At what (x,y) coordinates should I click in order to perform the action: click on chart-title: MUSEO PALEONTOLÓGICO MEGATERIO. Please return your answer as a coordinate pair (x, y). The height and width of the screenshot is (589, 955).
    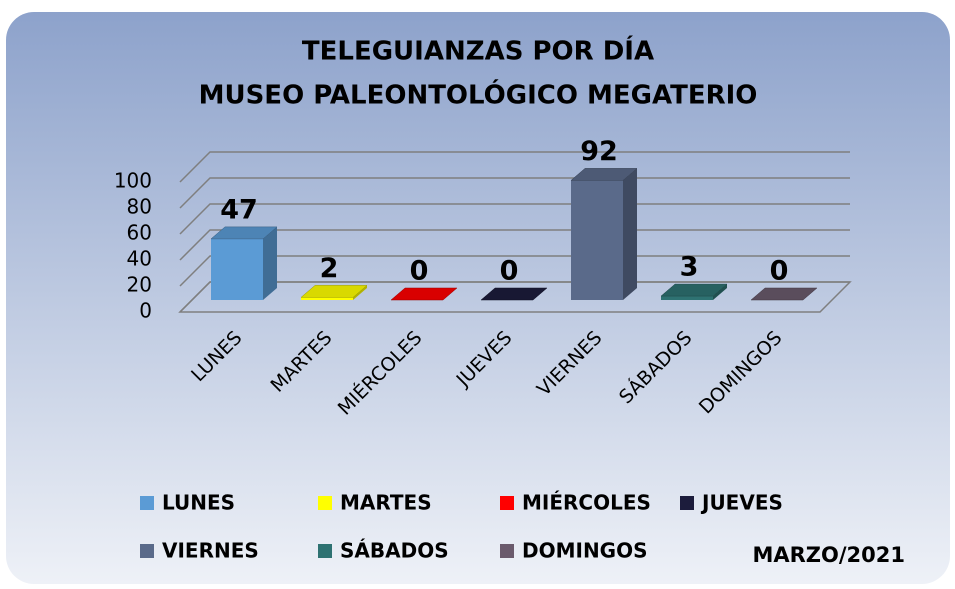
    Looking at the image, I should click on (478, 95).